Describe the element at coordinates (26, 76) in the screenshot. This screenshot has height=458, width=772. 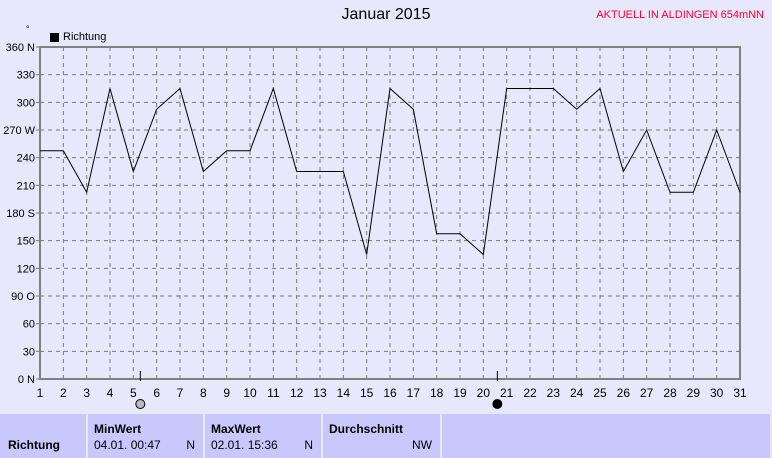
I see `y-tick-label: 330` at that location.